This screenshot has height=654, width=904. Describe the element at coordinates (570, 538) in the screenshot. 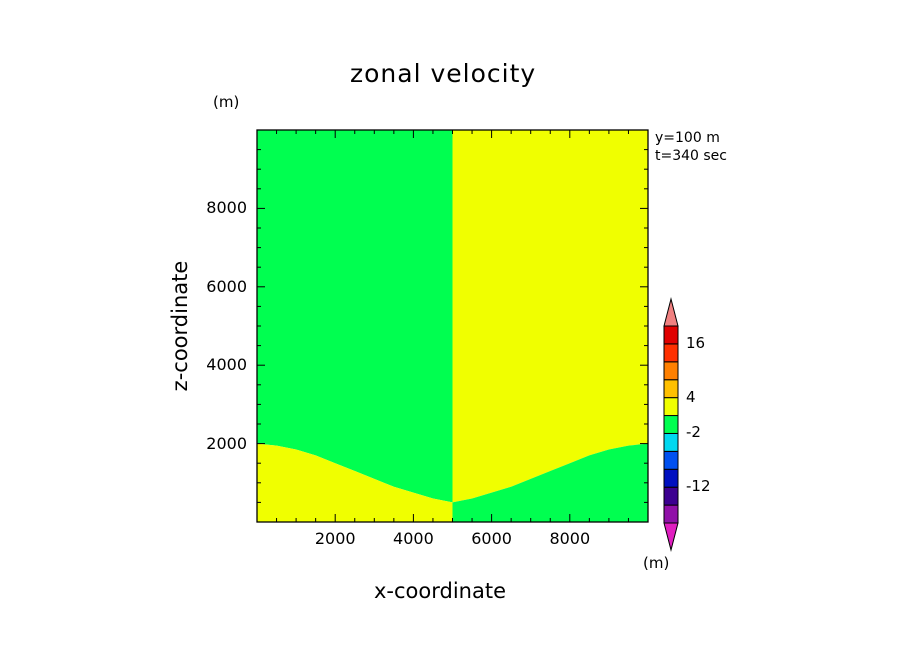

I see `x-tick-label: 8000` at that location.